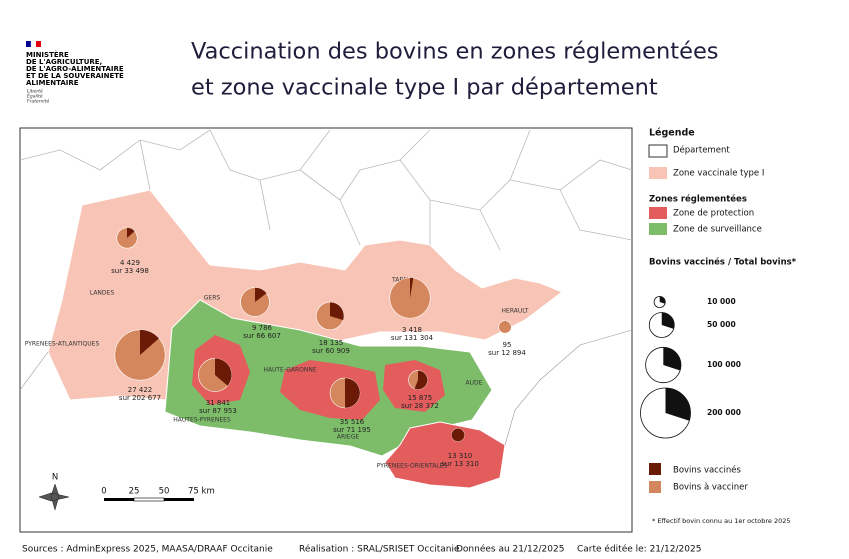 The height and width of the screenshot is (559, 849). What do you see at coordinates (126, 492) in the screenshot?
I see `scale-bar: 0 25 50 75 km N` at bounding box center [126, 492].